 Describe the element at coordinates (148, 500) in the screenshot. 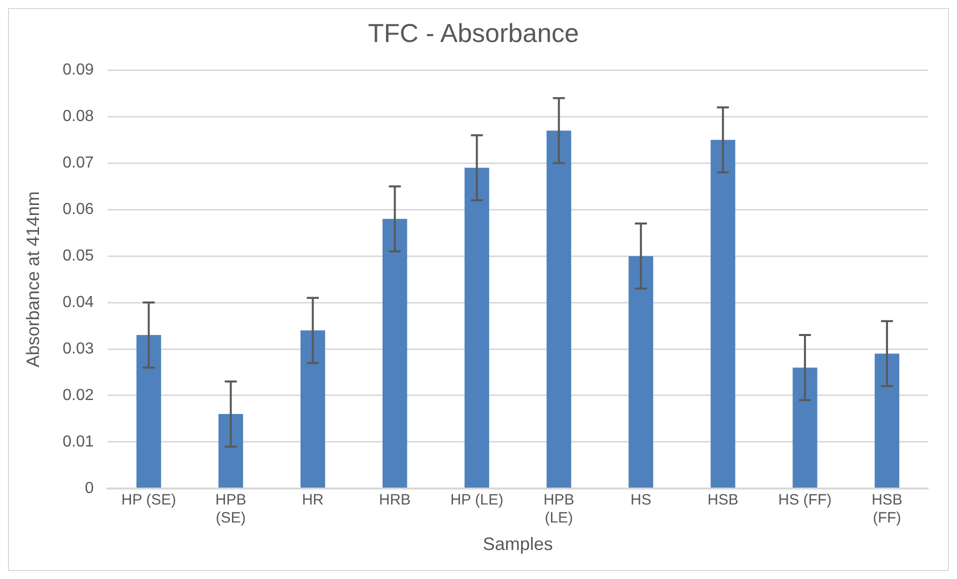

I see `x-tick-label: HP (SE)` at that location.